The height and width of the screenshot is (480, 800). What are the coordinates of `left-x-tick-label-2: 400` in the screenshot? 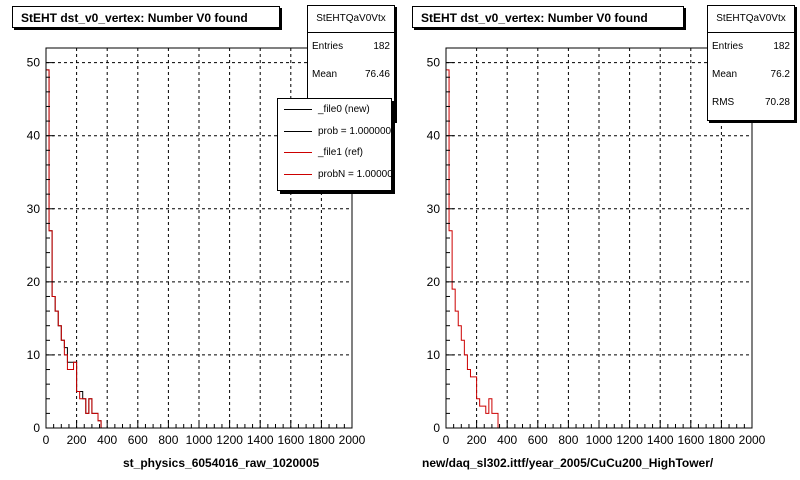 It's located at (107, 440).